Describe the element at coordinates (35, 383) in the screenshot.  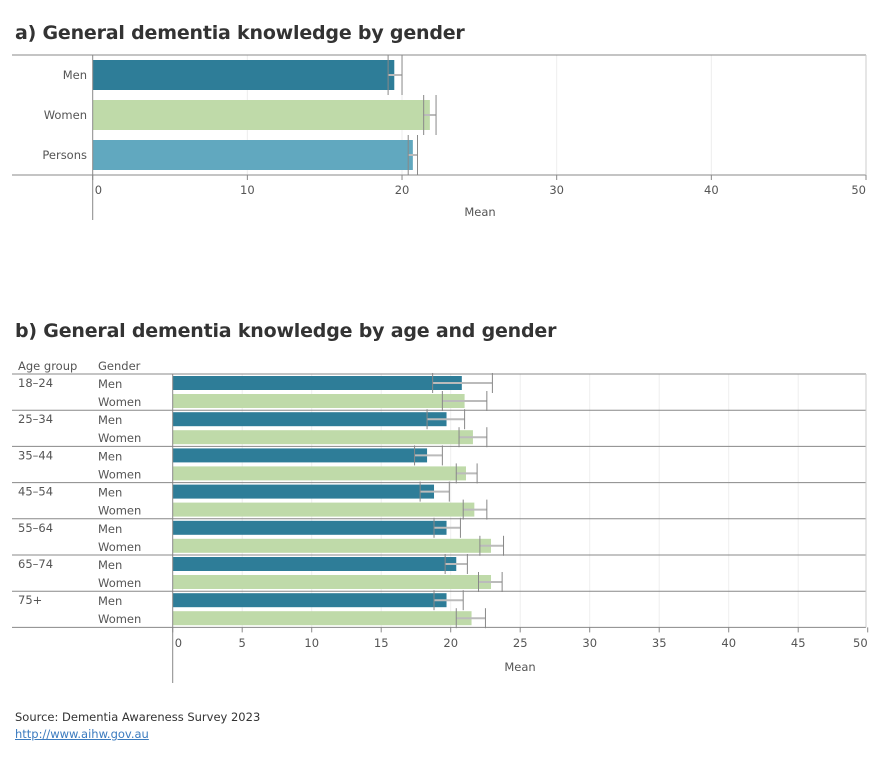
I see `age-group-label: 18–24` at that location.